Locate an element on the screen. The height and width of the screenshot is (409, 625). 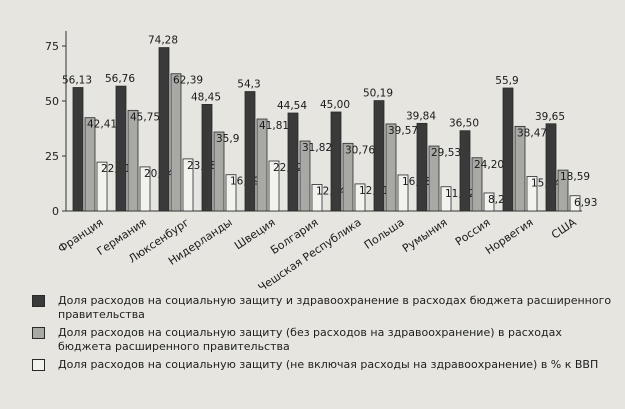
data-label: 45,75 is located at coordinates (145, 117).